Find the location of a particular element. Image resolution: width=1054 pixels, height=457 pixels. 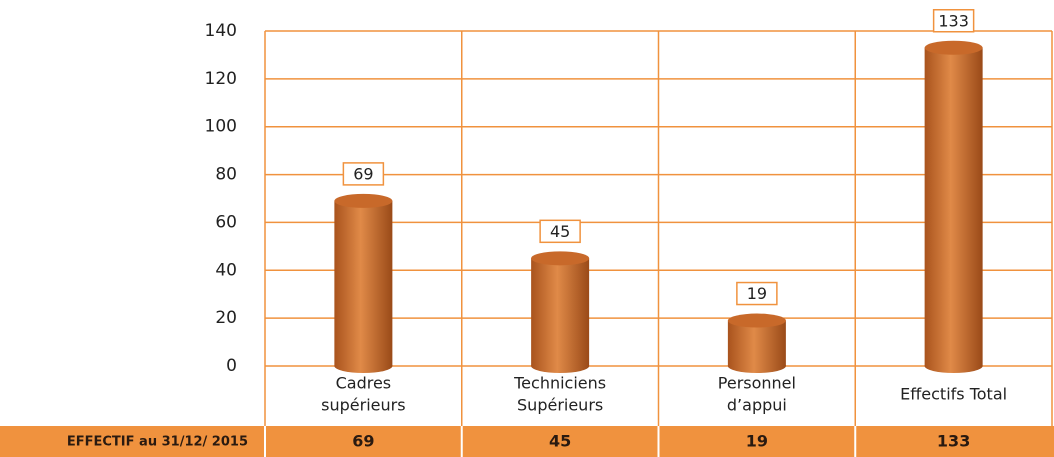

y-tick-label: 0 is located at coordinates (231, 366).